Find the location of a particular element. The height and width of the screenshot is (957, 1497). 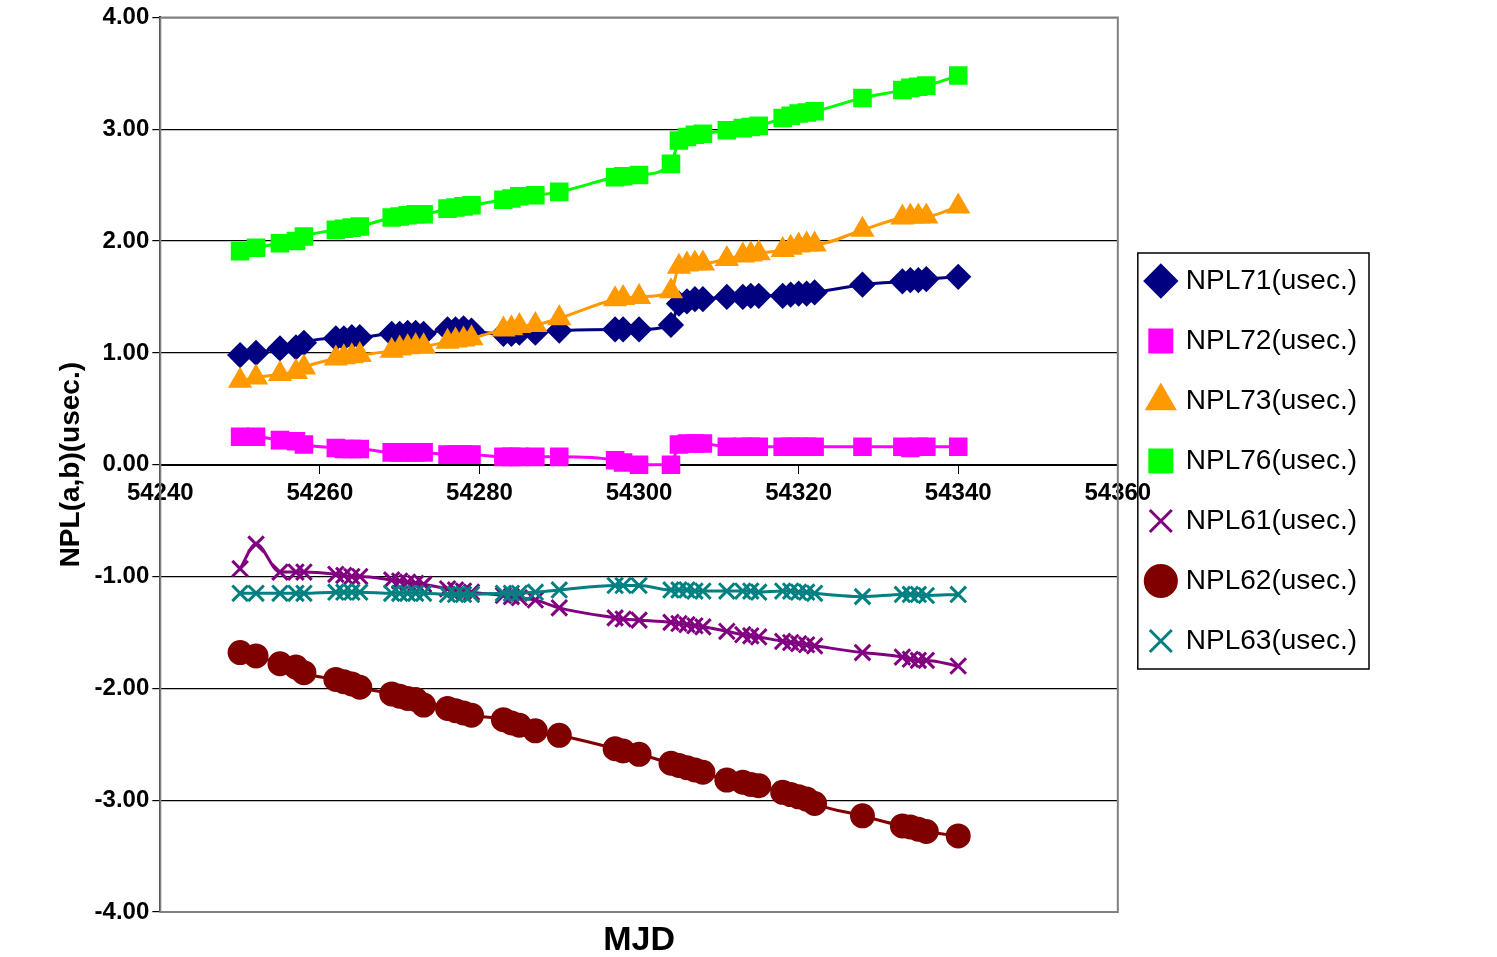

y-axis-title: NPL(a,b)(usec.) is located at coordinates (69, 465).